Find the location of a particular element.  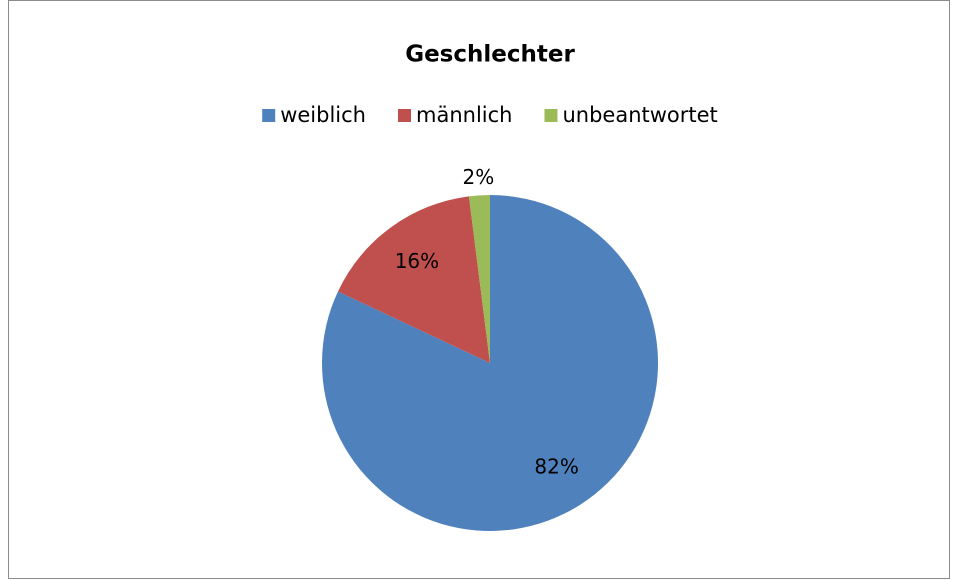

chart-title: Geschlechter is located at coordinates (490, 55).